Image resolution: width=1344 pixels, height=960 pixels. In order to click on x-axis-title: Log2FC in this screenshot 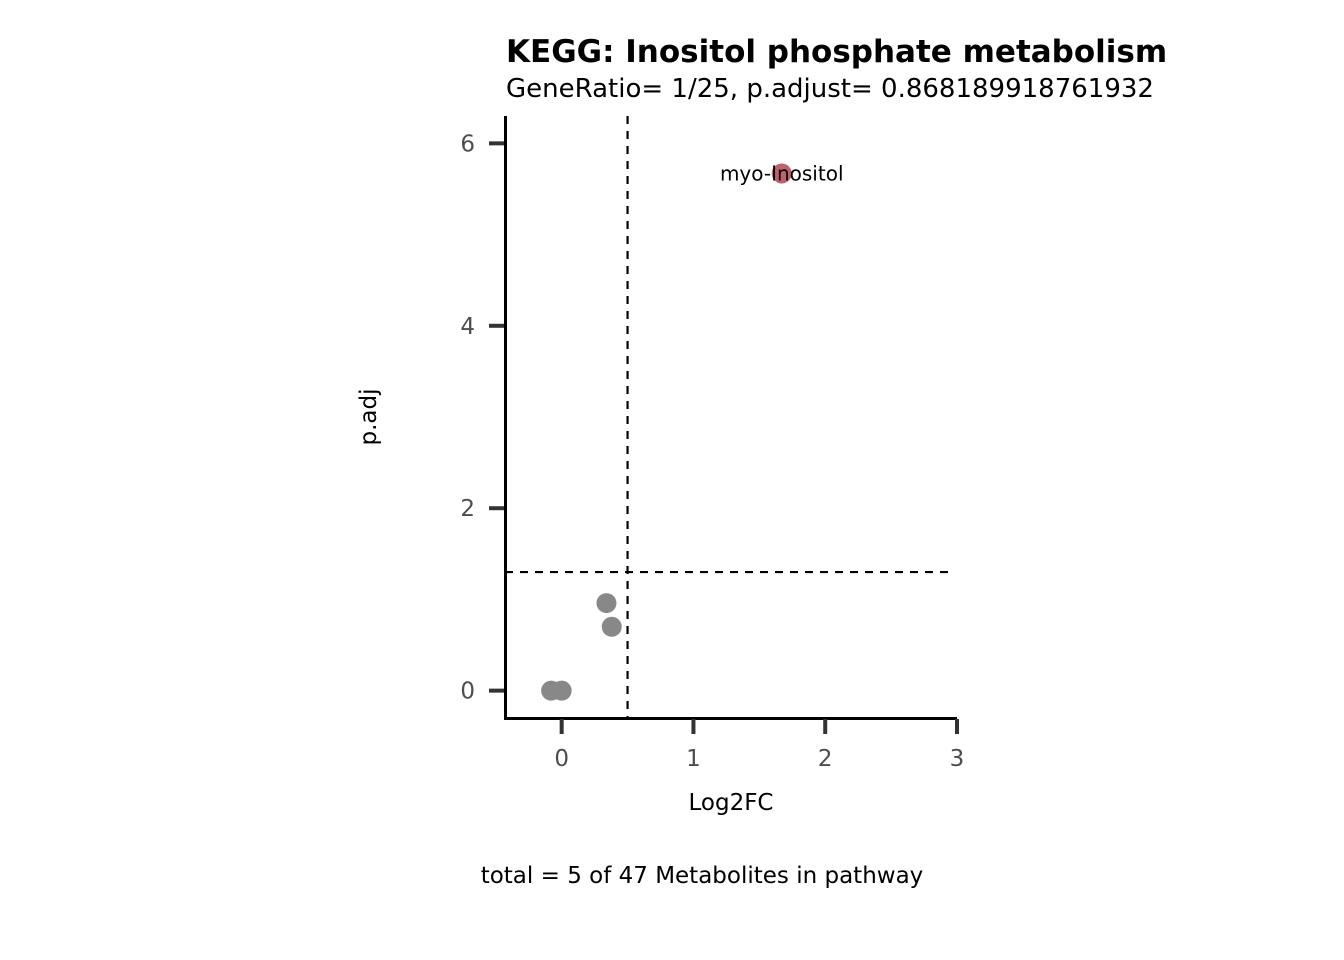, I will do `click(730, 803)`.